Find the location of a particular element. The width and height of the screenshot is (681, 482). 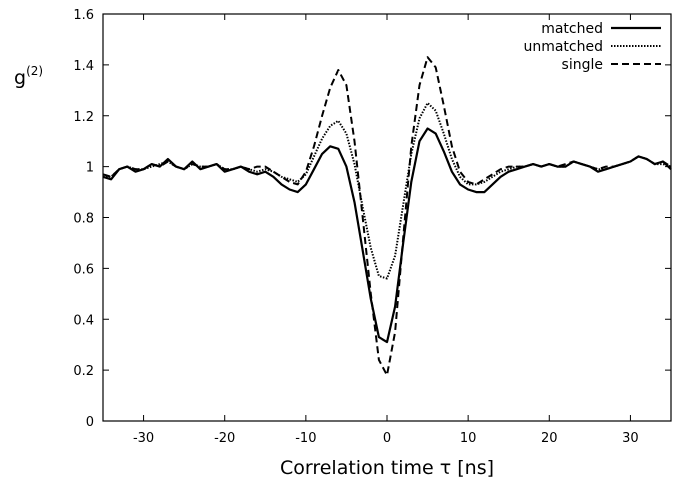

x-tick-label: -20 is located at coordinates (224, 438).